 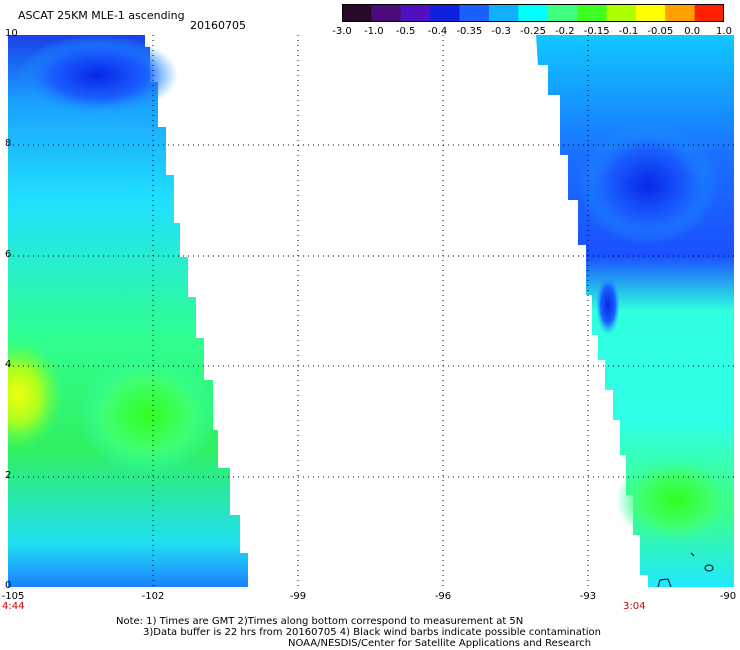 What do you see at coordinates (101, 15) in the screenshot?
I see `map-title: ASCAT 25KM MLE-1 ascending` at bounding box center [101, 15].